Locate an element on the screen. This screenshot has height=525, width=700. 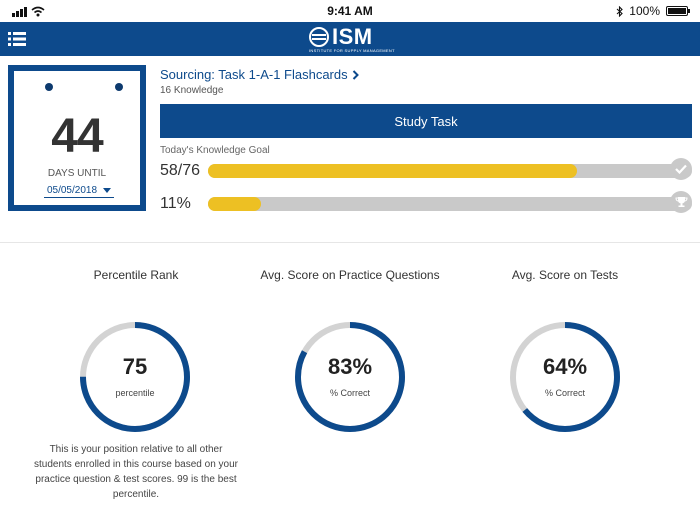
knowledge-goal-progress: 58/76 is located at coordinates (426, 171).